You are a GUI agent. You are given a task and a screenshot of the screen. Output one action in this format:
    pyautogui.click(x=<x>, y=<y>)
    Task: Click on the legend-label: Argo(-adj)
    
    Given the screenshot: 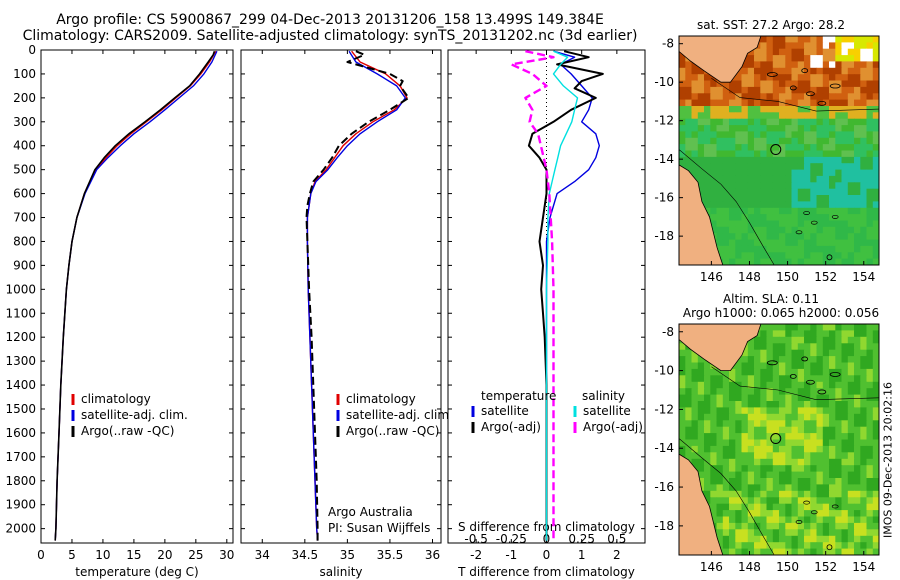 What is the action you would take?
    pyautogui.click(x=613, y=427)
    